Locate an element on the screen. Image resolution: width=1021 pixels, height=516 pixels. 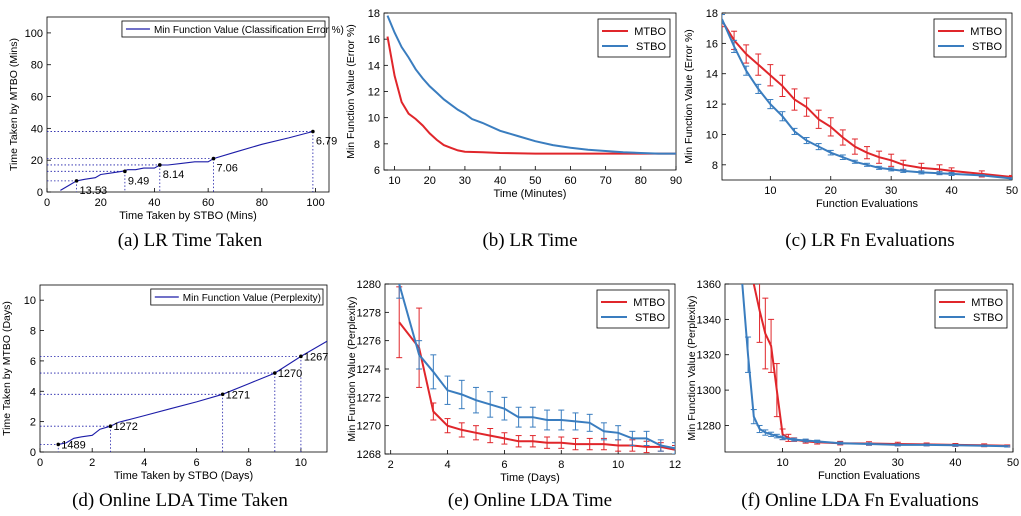
x-tick-label: 6 is located at coordinates (504, 465).